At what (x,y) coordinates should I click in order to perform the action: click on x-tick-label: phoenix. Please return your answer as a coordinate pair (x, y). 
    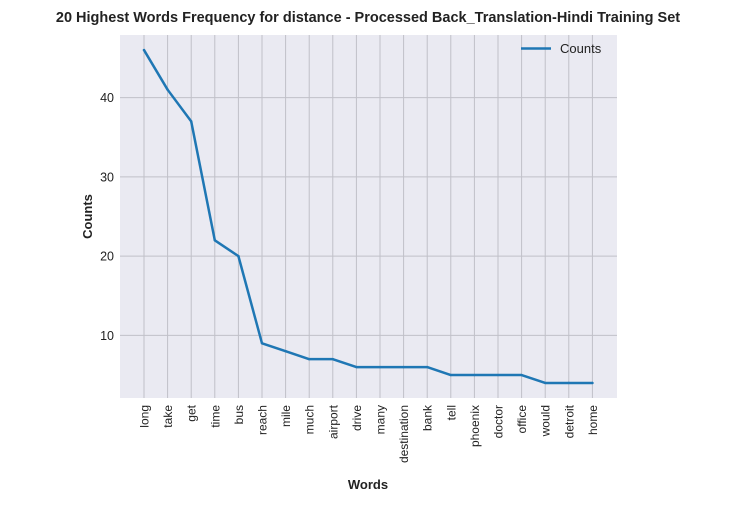
    Looking at the image, I should click on (475, 426).